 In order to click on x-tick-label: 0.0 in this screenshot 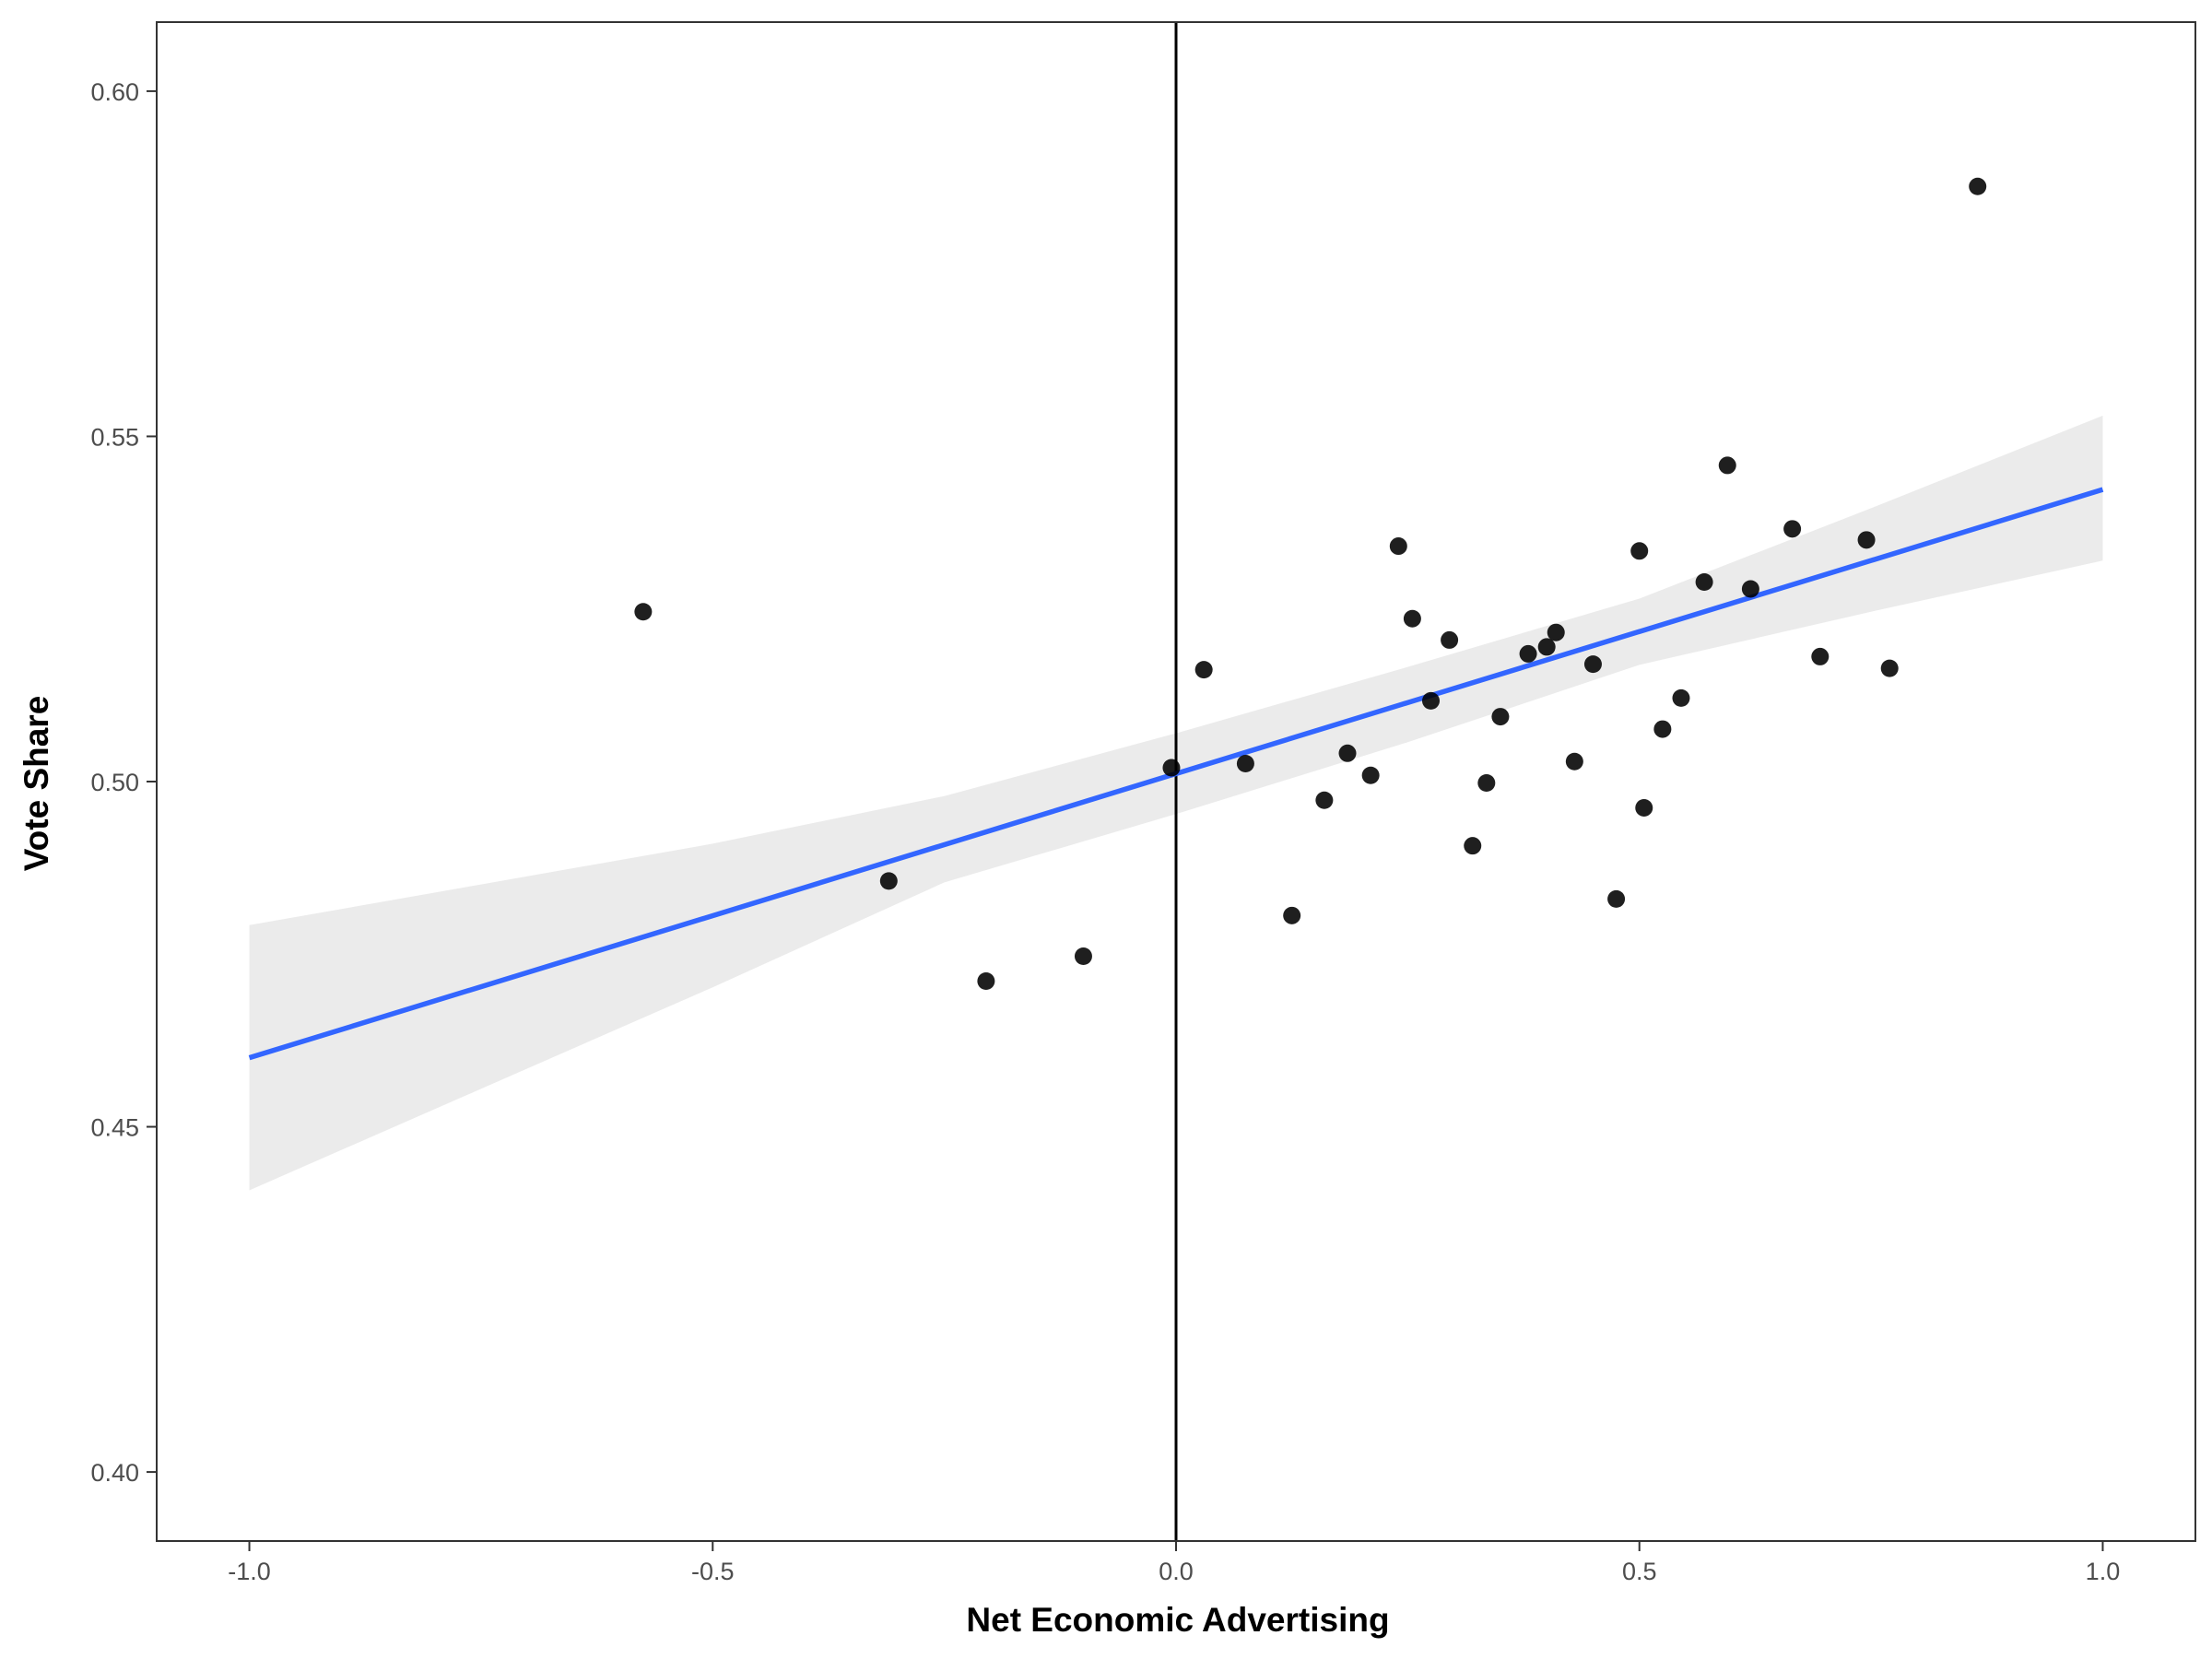, I will do `click(1176, 1571)`.